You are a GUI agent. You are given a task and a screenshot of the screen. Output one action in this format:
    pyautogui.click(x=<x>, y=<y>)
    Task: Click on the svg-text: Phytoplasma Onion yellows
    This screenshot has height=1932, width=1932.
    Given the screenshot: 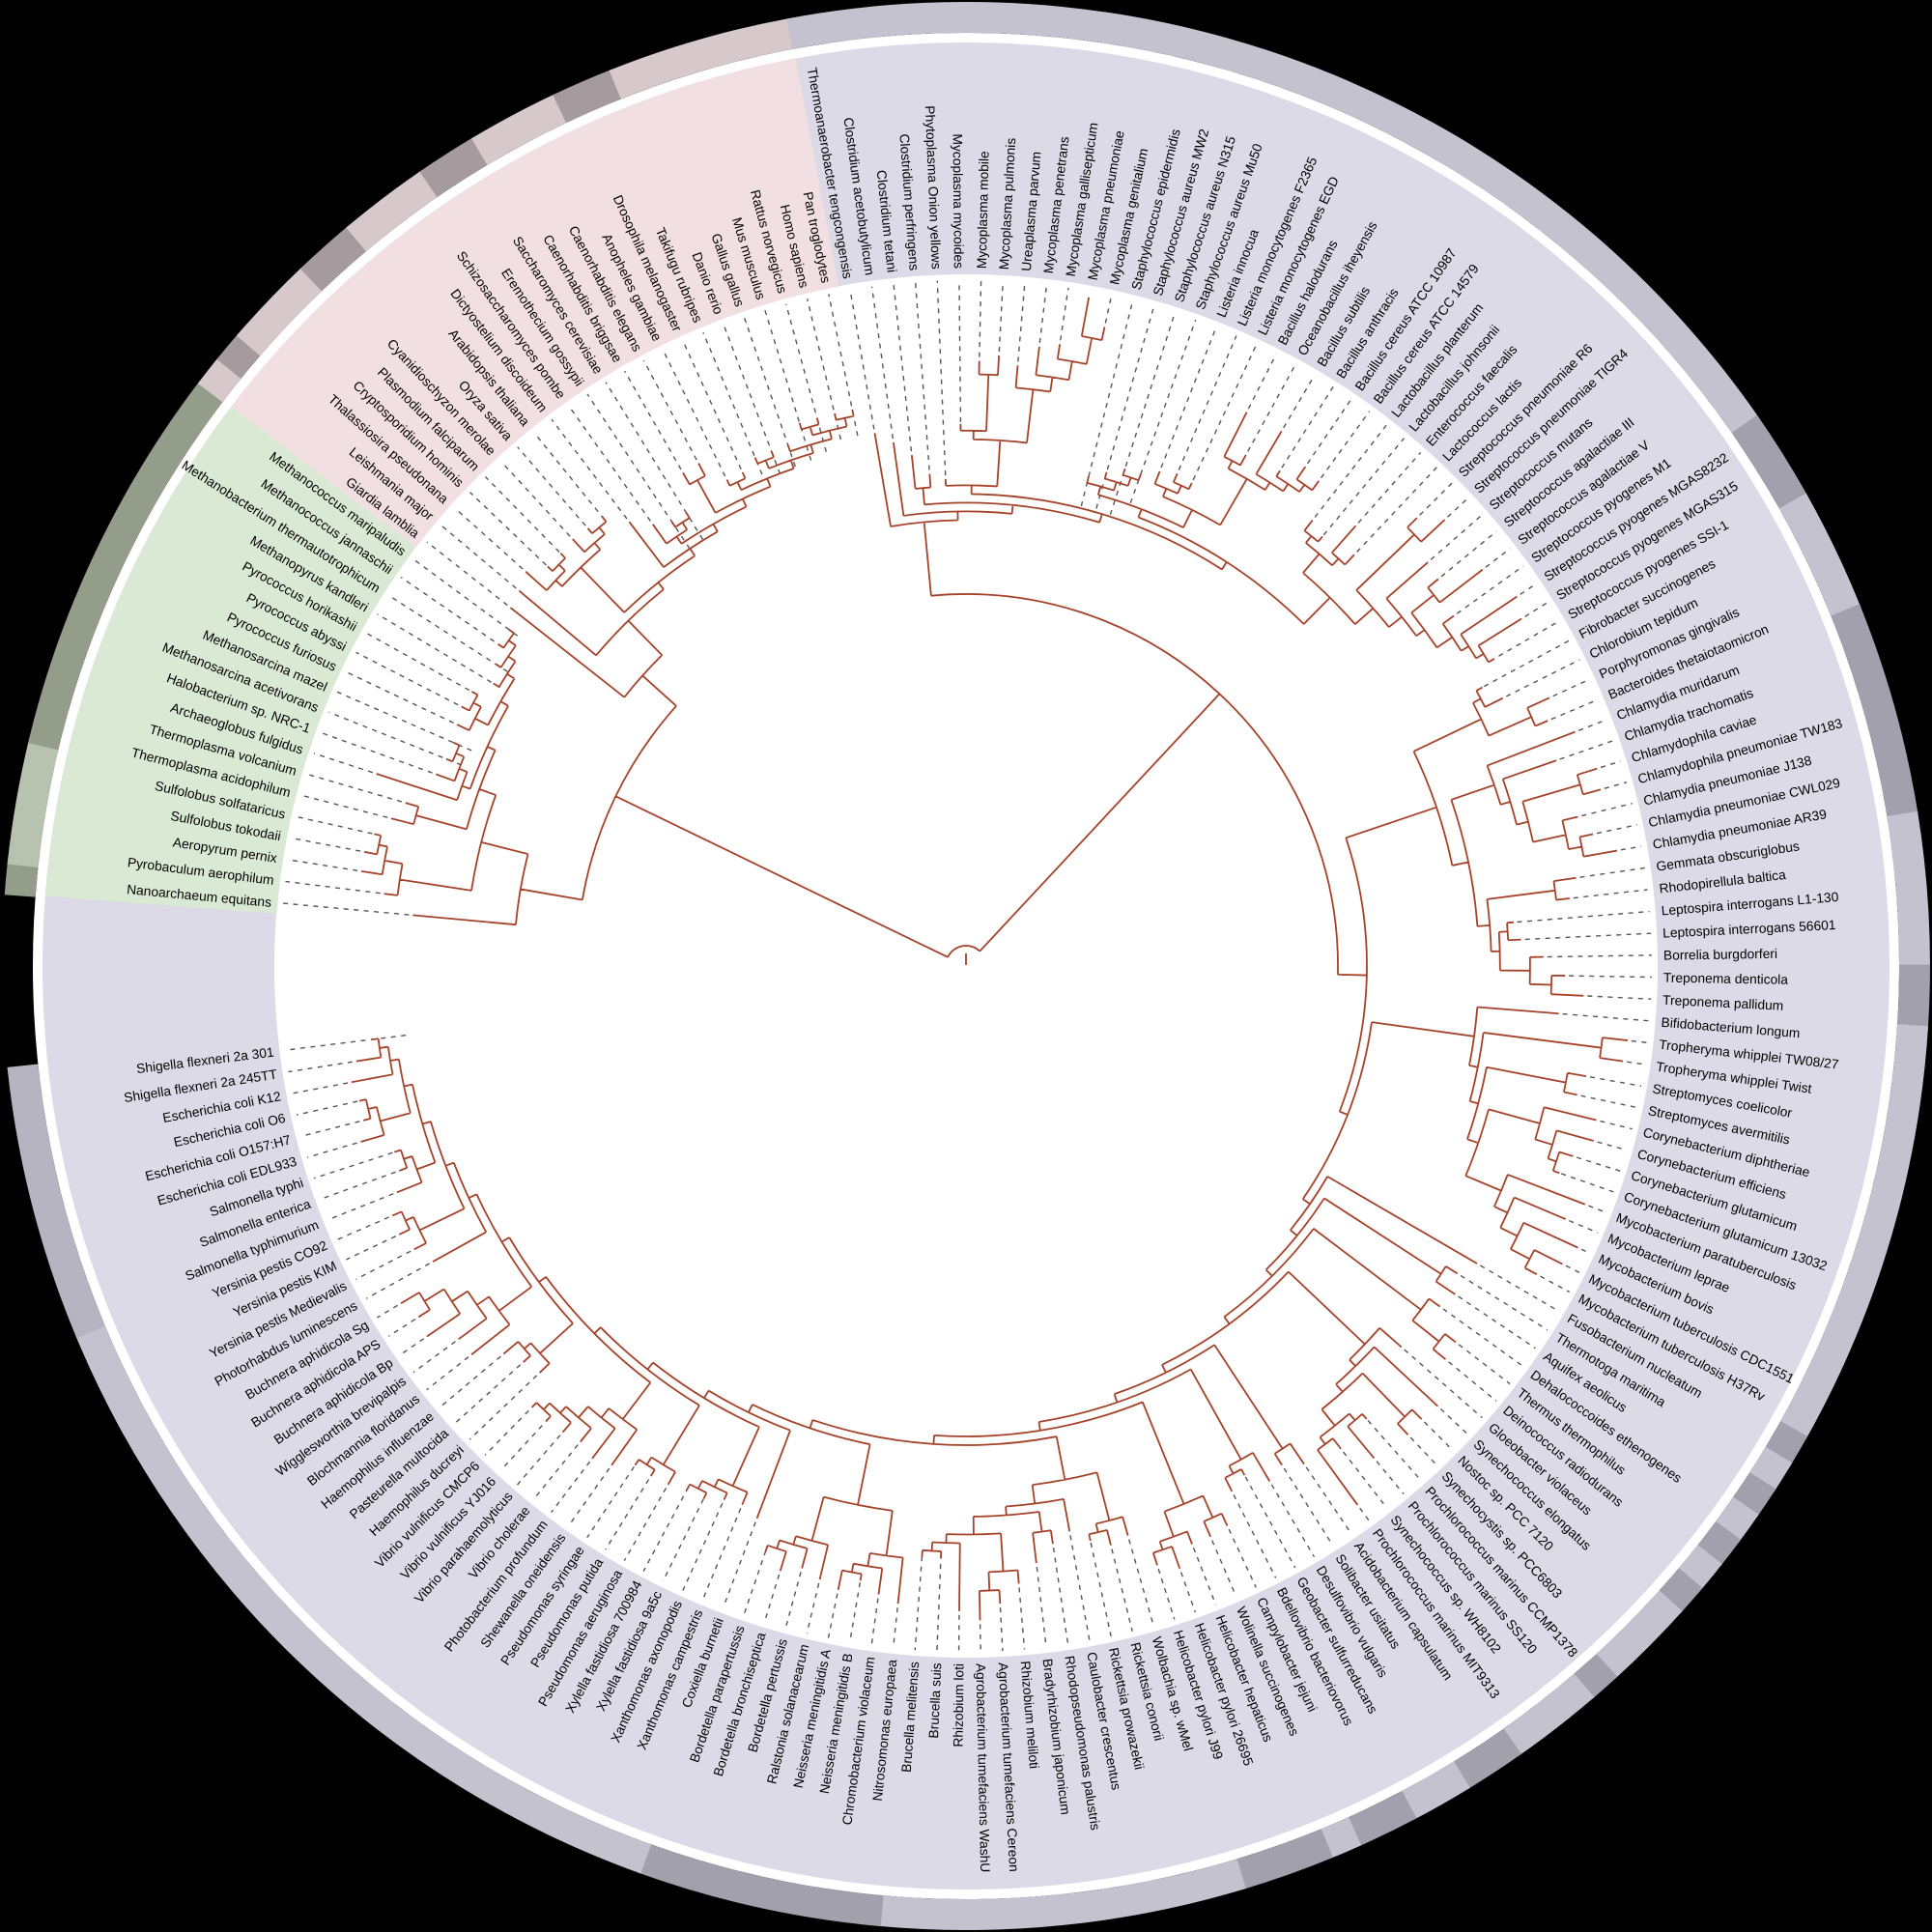 What is the action you would take?
    pyautogui.click(x=933, y=187)
    